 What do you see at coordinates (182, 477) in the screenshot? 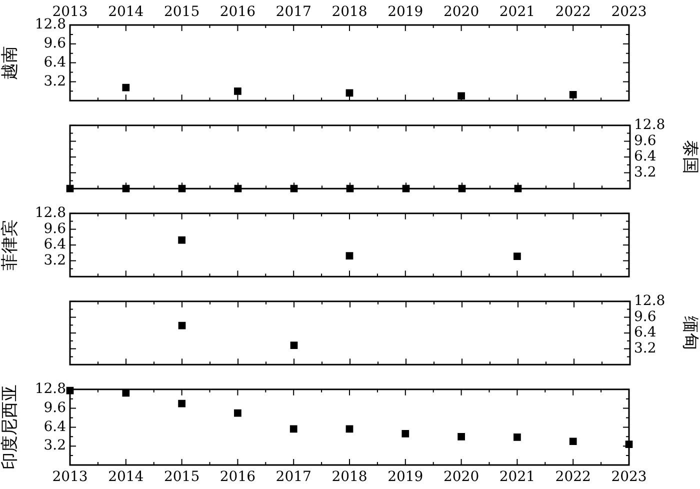
I see `x-tick-label: 2015` at bounding box center [182, 477].